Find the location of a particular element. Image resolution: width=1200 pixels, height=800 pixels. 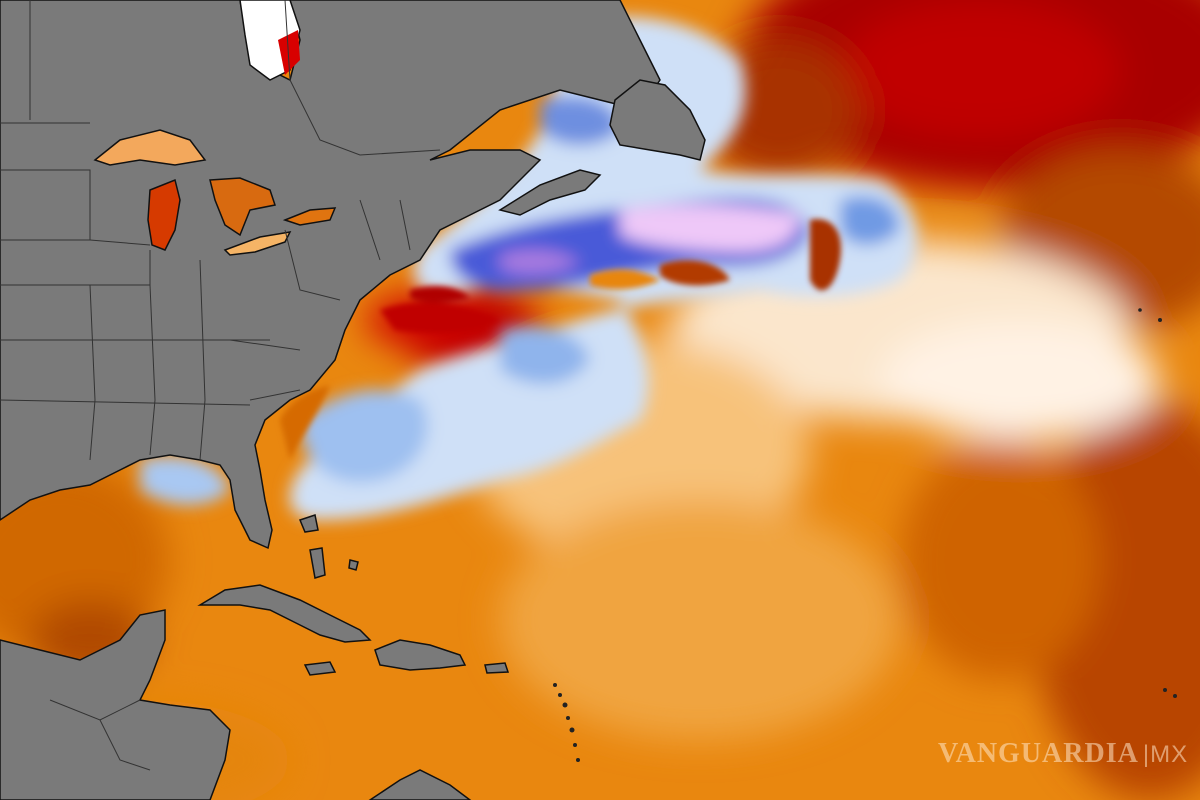

lake-huron is located at coordinates (242, 207).